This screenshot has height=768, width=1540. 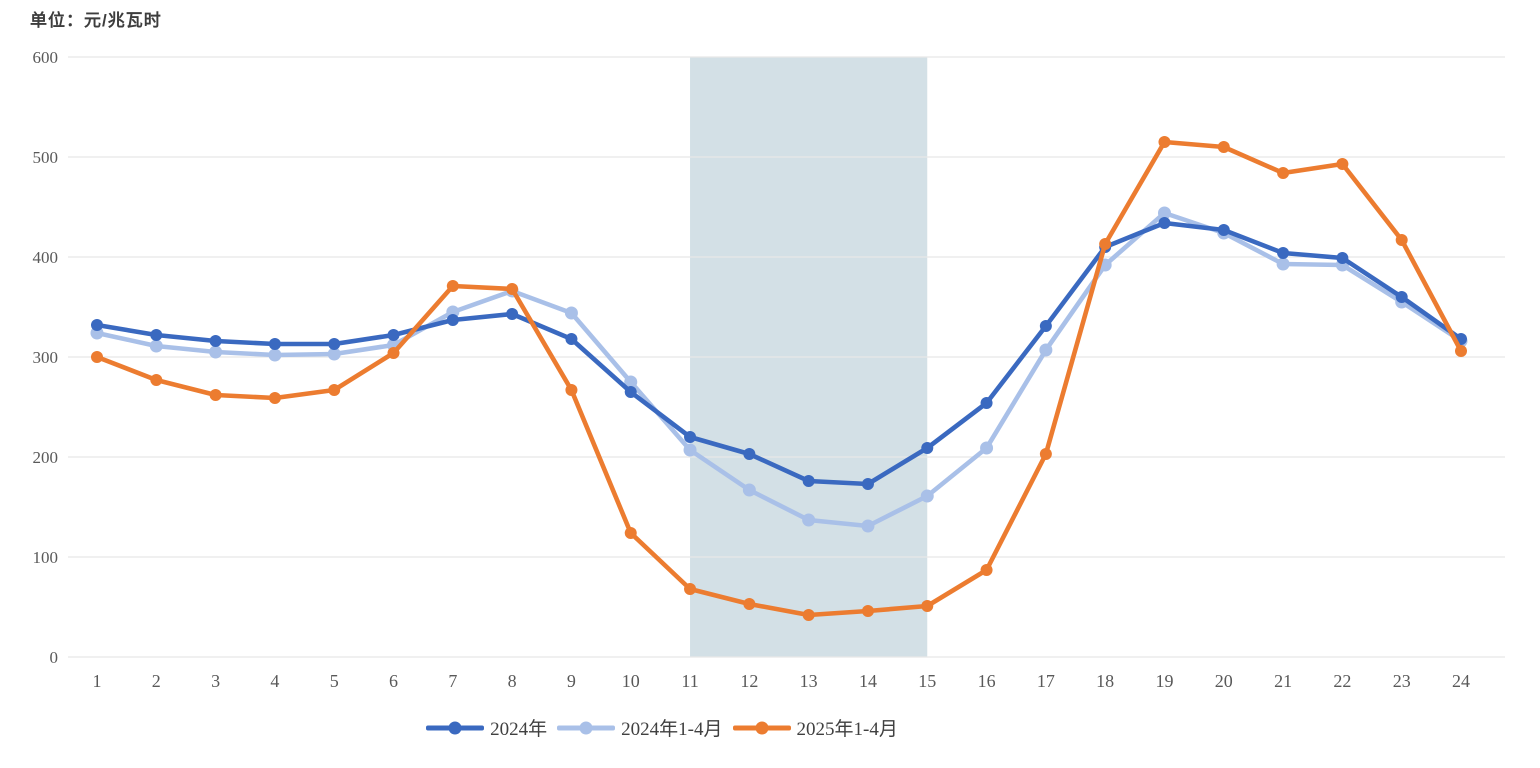 I want to click on series-point-2024年-x11, so click(x=690, y=437).